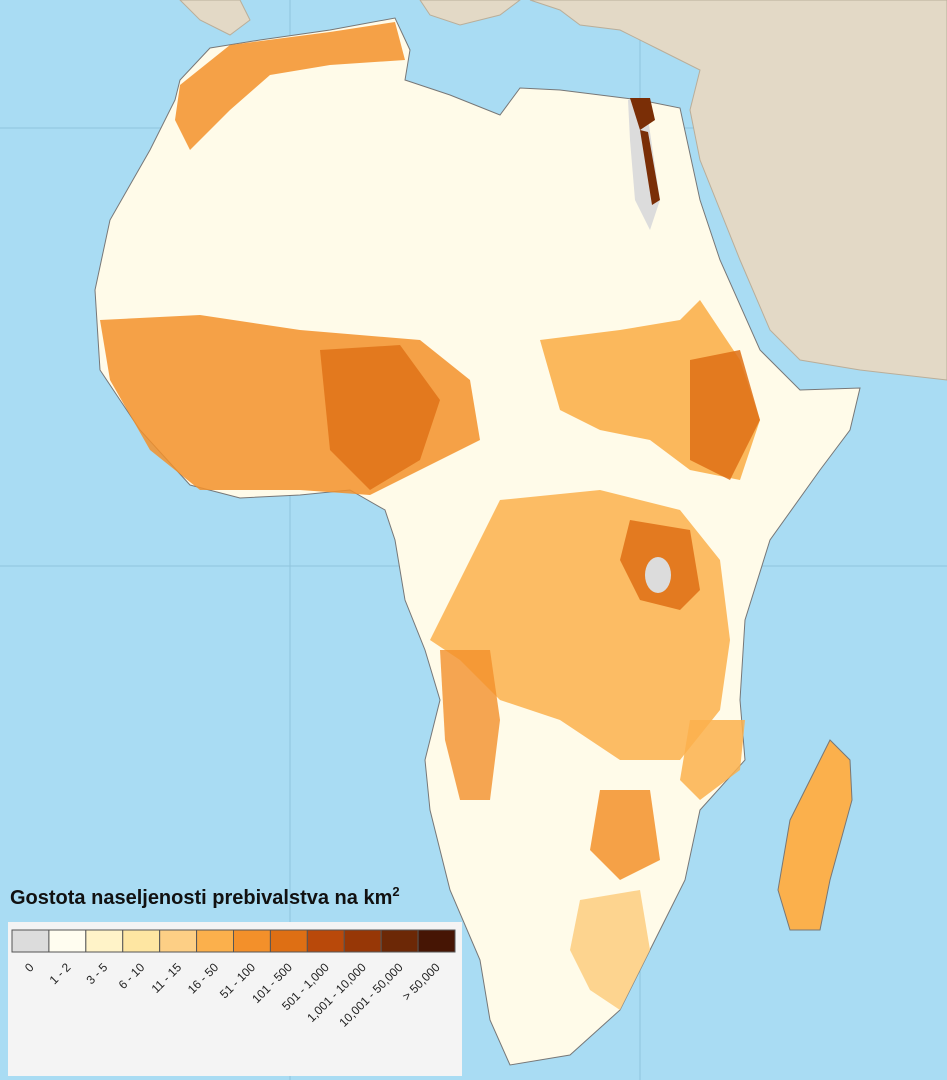 The width and height of the screenshot is (947, 1080). What do you see at coordinates (395, 891) in the screenshot?
I see `title-superscript: 2` at bounding box center [395, 891].